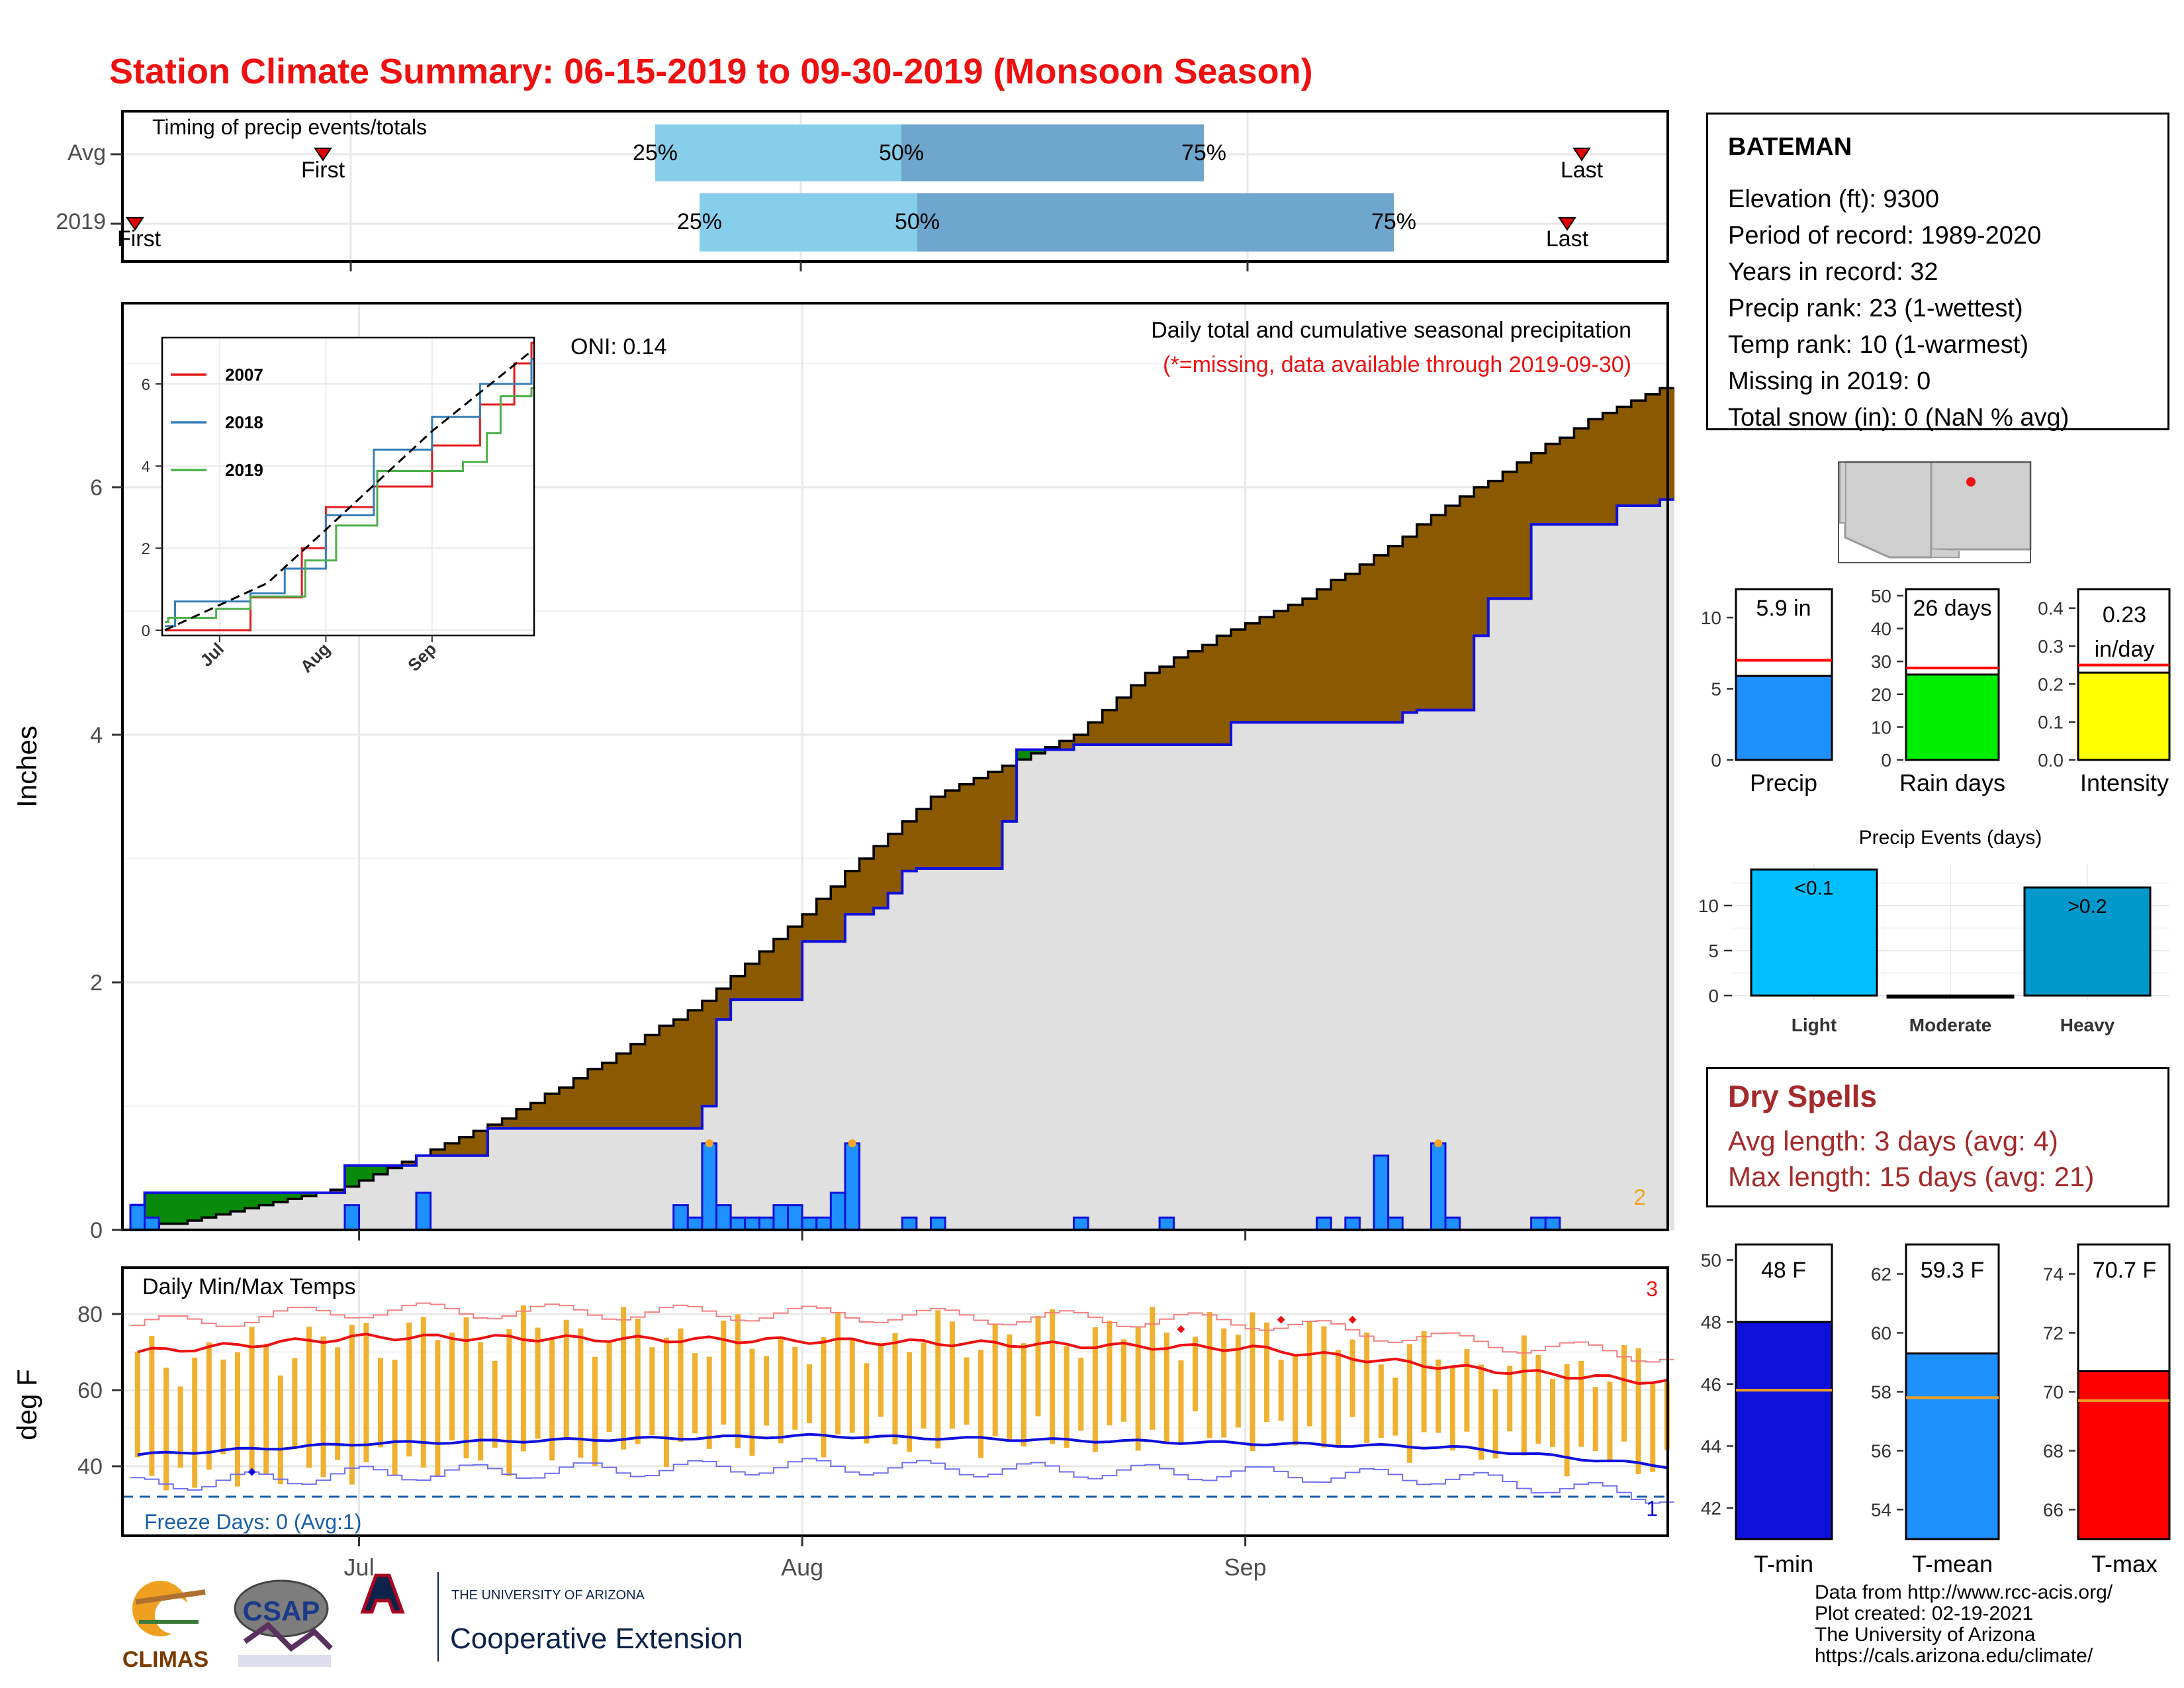  I want to click on gauge-tick: 74, so click(2053, 1274).